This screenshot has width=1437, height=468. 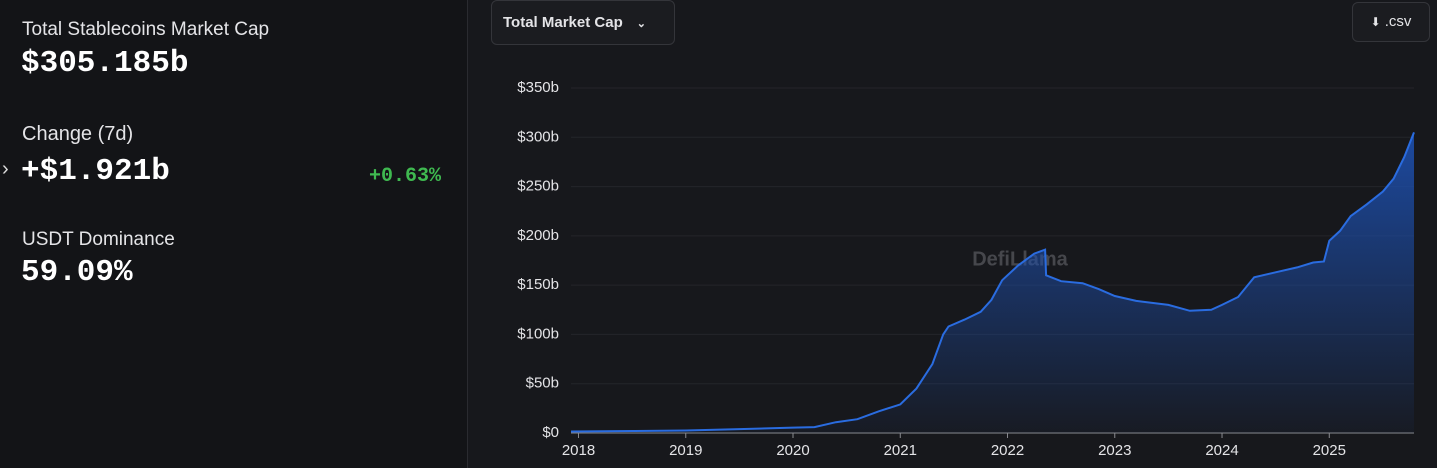 I want to click on metric-dropdown: Total Market Cap ⌄, so click(x=583, y=22).